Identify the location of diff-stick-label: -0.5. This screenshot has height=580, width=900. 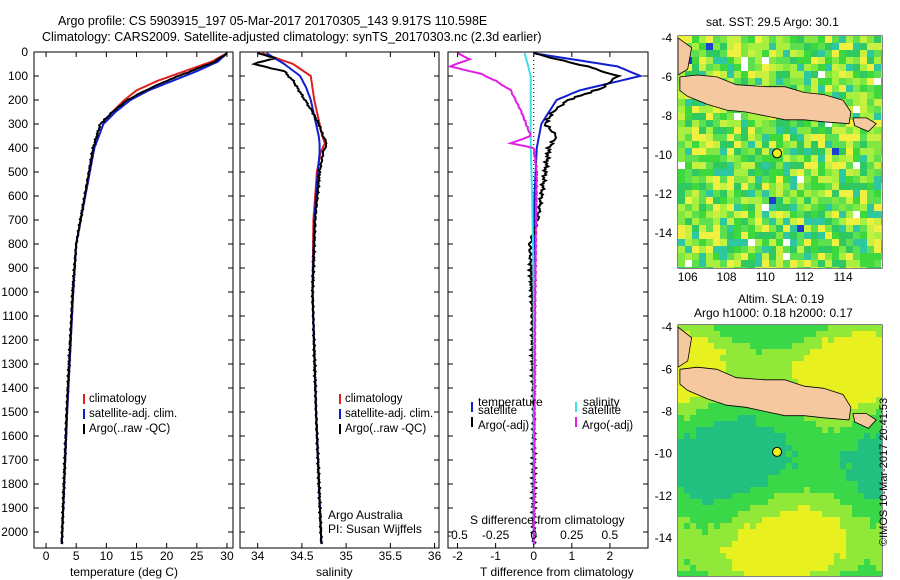
(457, 535).